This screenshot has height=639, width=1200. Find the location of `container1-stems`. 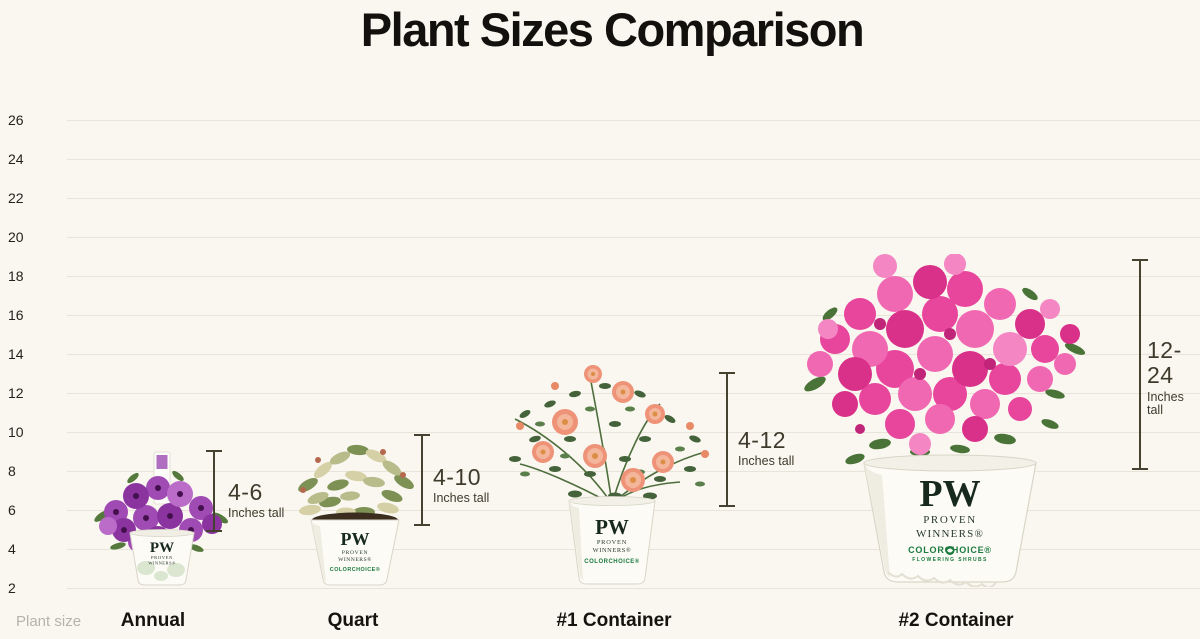

container1-stems is located at coordinates (610, 440).